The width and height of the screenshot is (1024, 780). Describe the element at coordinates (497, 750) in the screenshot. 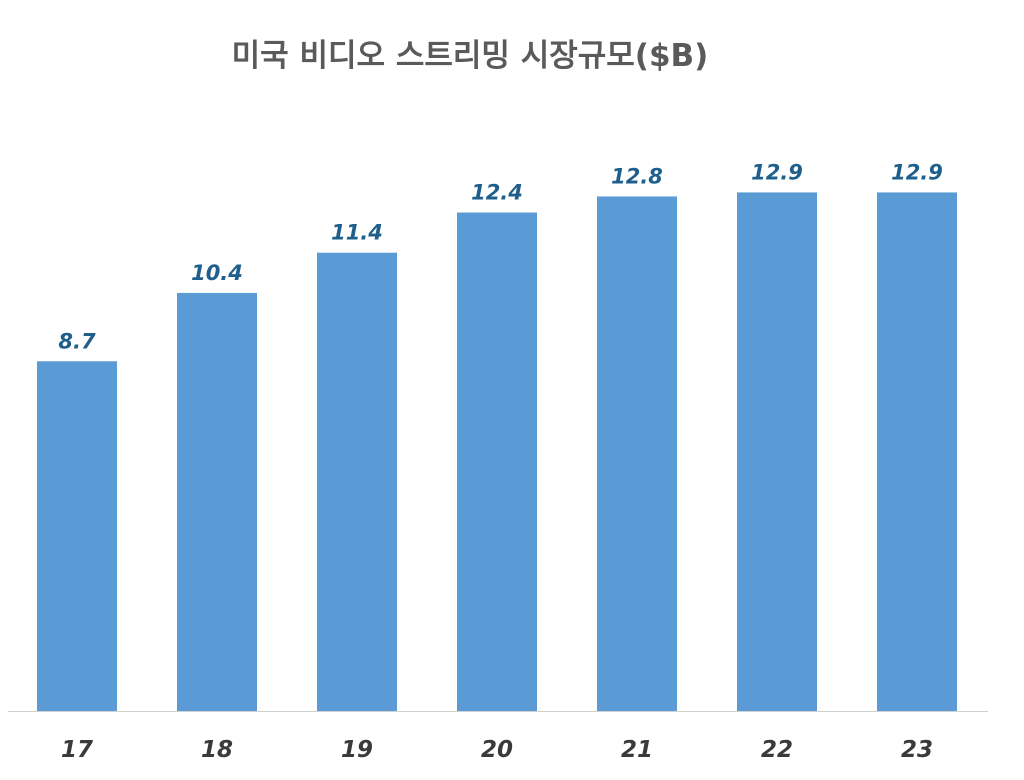

I see `x-tick-label-20: 20` at that location.